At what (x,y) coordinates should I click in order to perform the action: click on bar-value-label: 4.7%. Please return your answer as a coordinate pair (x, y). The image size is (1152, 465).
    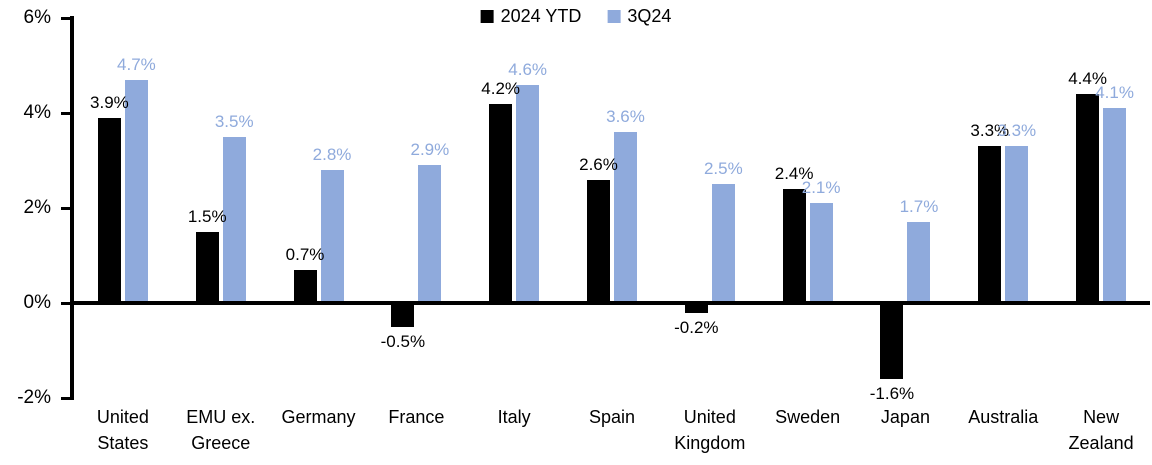
    Looking at the image, I should click on (136, 64).